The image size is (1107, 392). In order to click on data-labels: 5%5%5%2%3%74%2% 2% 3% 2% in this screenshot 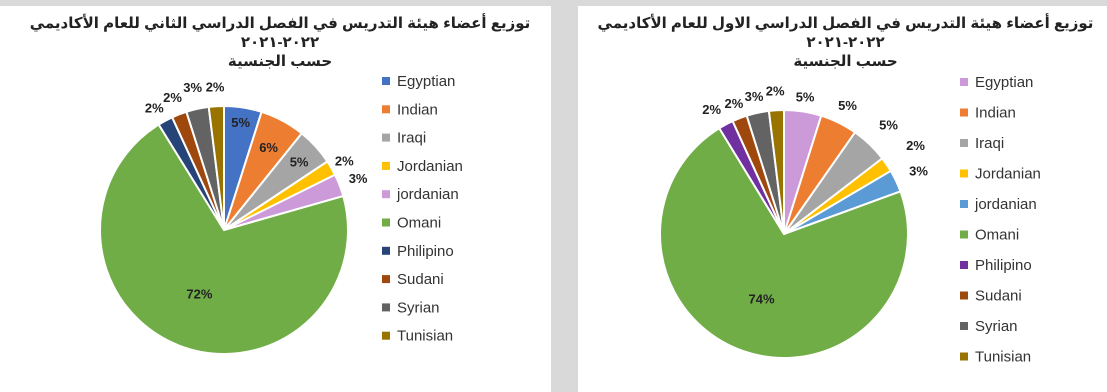, I will do `click(815, 194)`.